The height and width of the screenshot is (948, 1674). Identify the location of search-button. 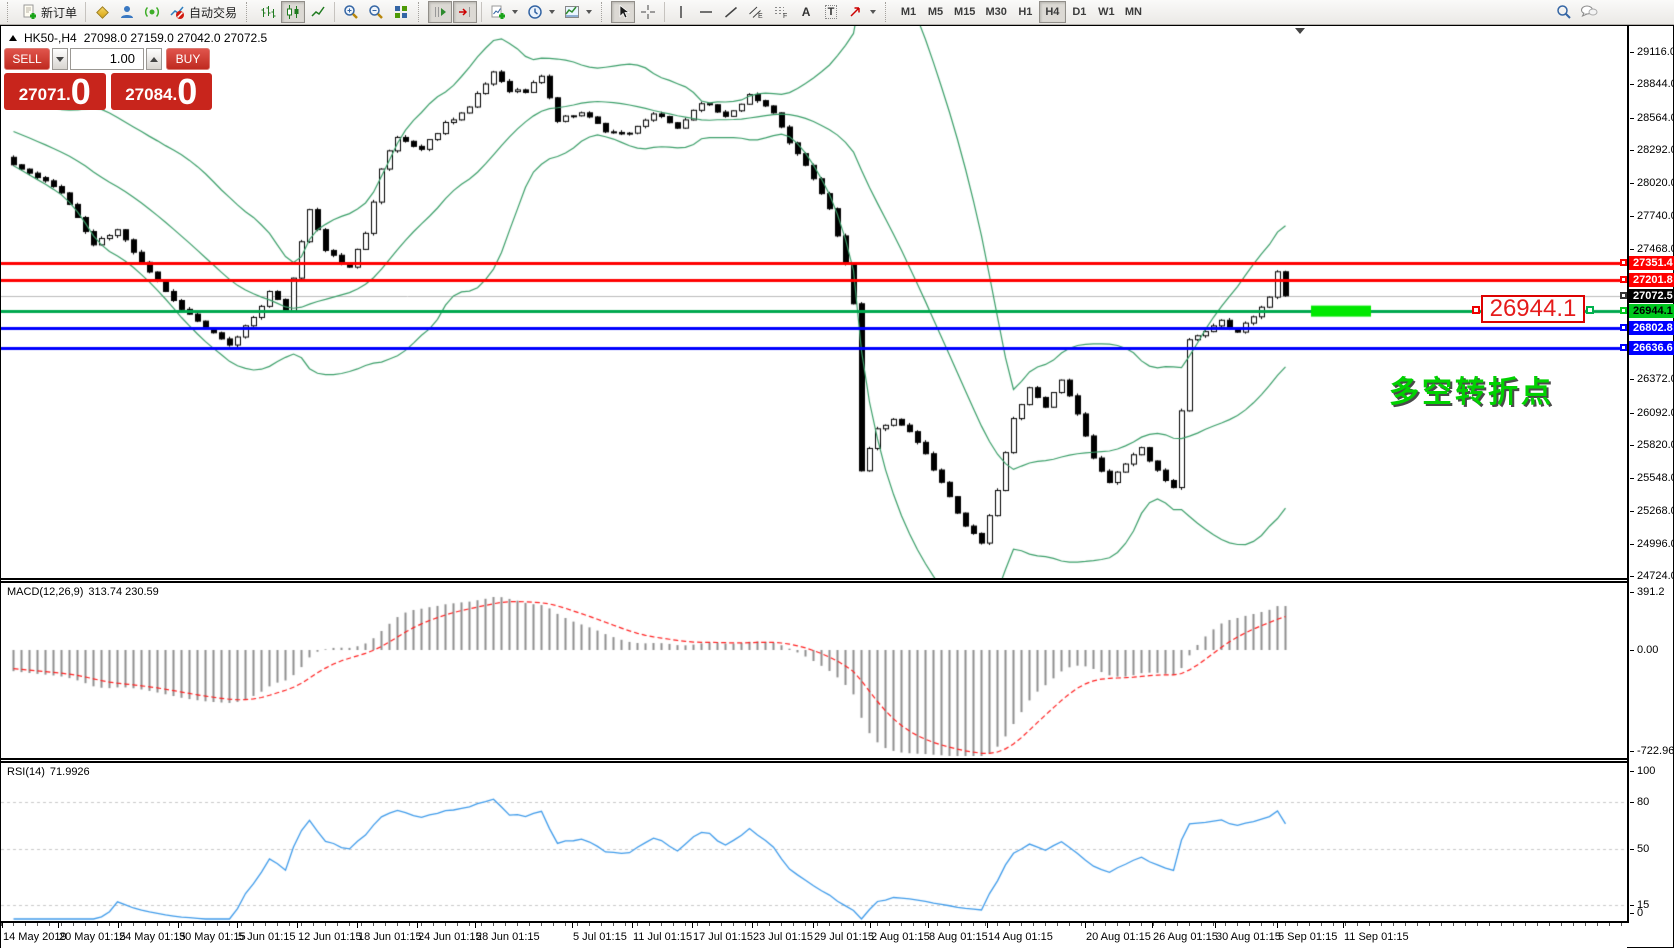
(1564, 12).